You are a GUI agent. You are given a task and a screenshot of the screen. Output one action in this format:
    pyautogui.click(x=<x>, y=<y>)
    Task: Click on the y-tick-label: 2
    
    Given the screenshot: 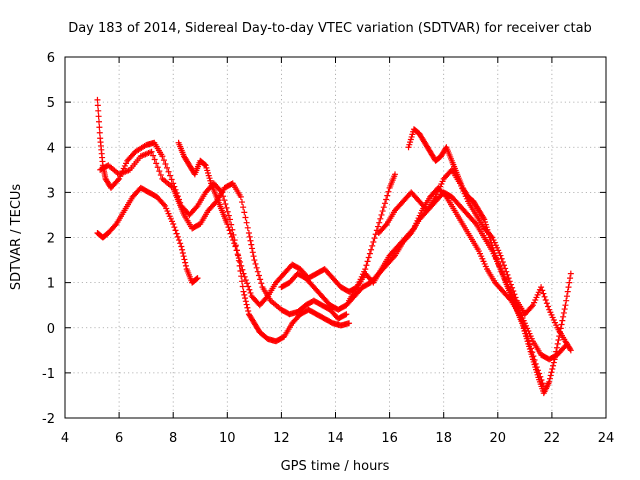 What is the action you would take?
    pyautogui.click(x=51, y=239)
    